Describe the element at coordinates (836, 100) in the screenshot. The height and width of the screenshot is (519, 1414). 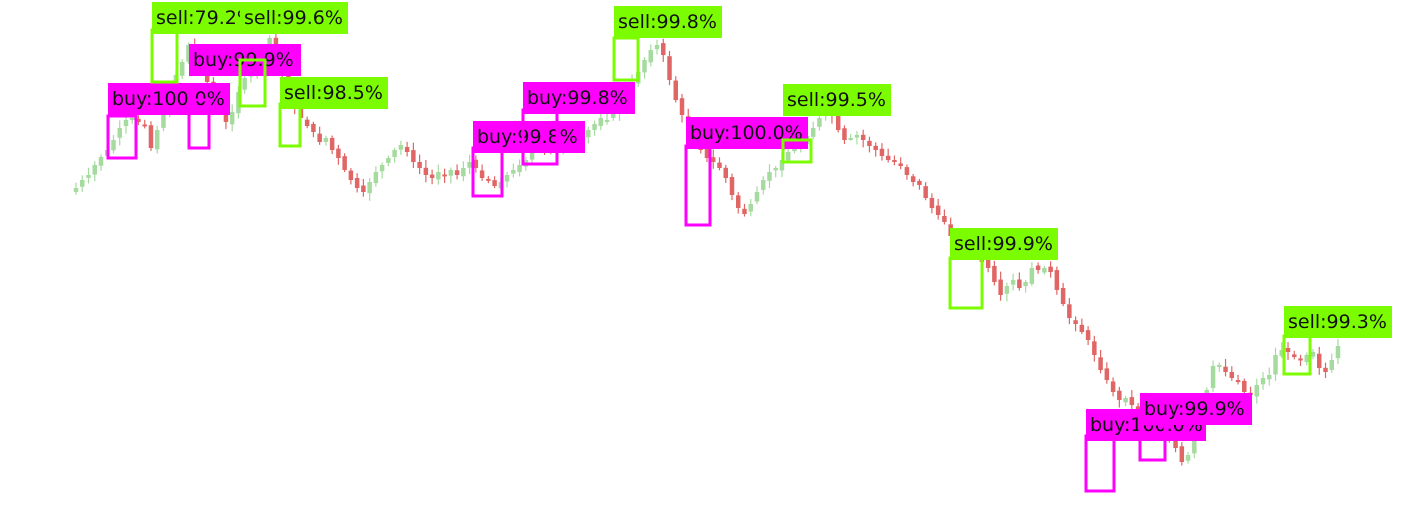
I see `sell-signal-label: sell:99.5%` at that location.